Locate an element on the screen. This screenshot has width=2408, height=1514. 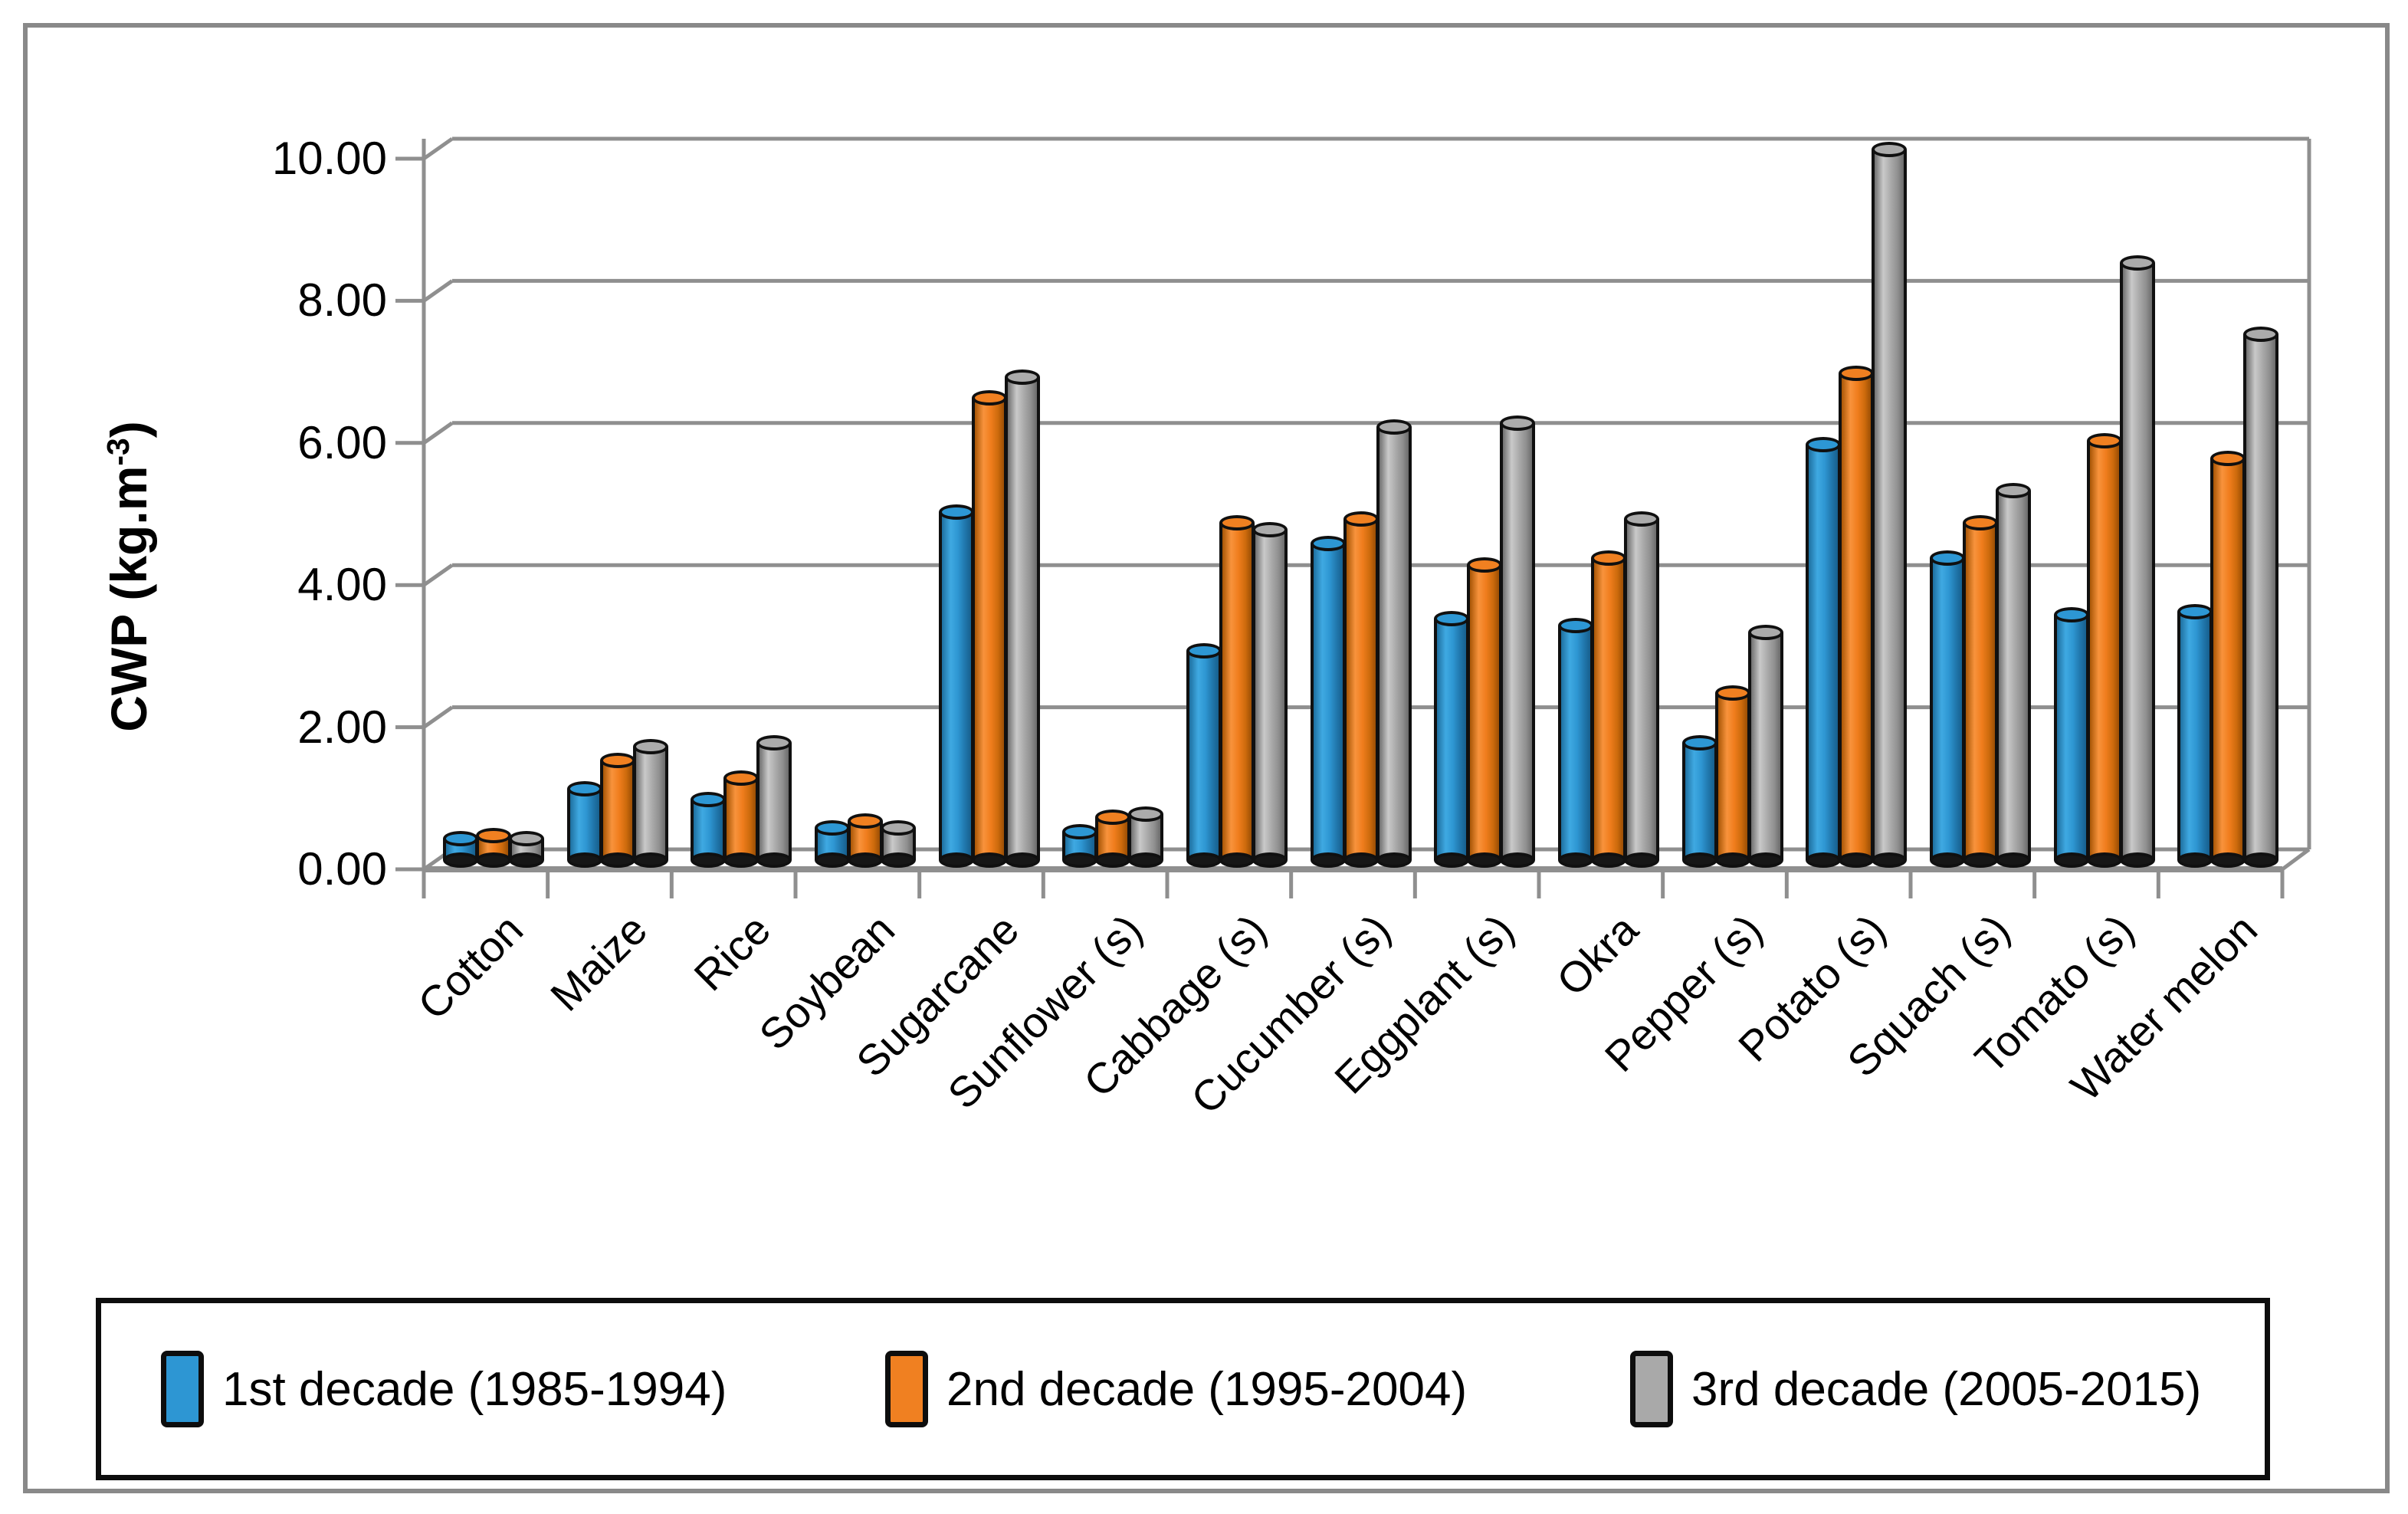
bar-series1-cabbage-s is located at coordinates (1204, 756).